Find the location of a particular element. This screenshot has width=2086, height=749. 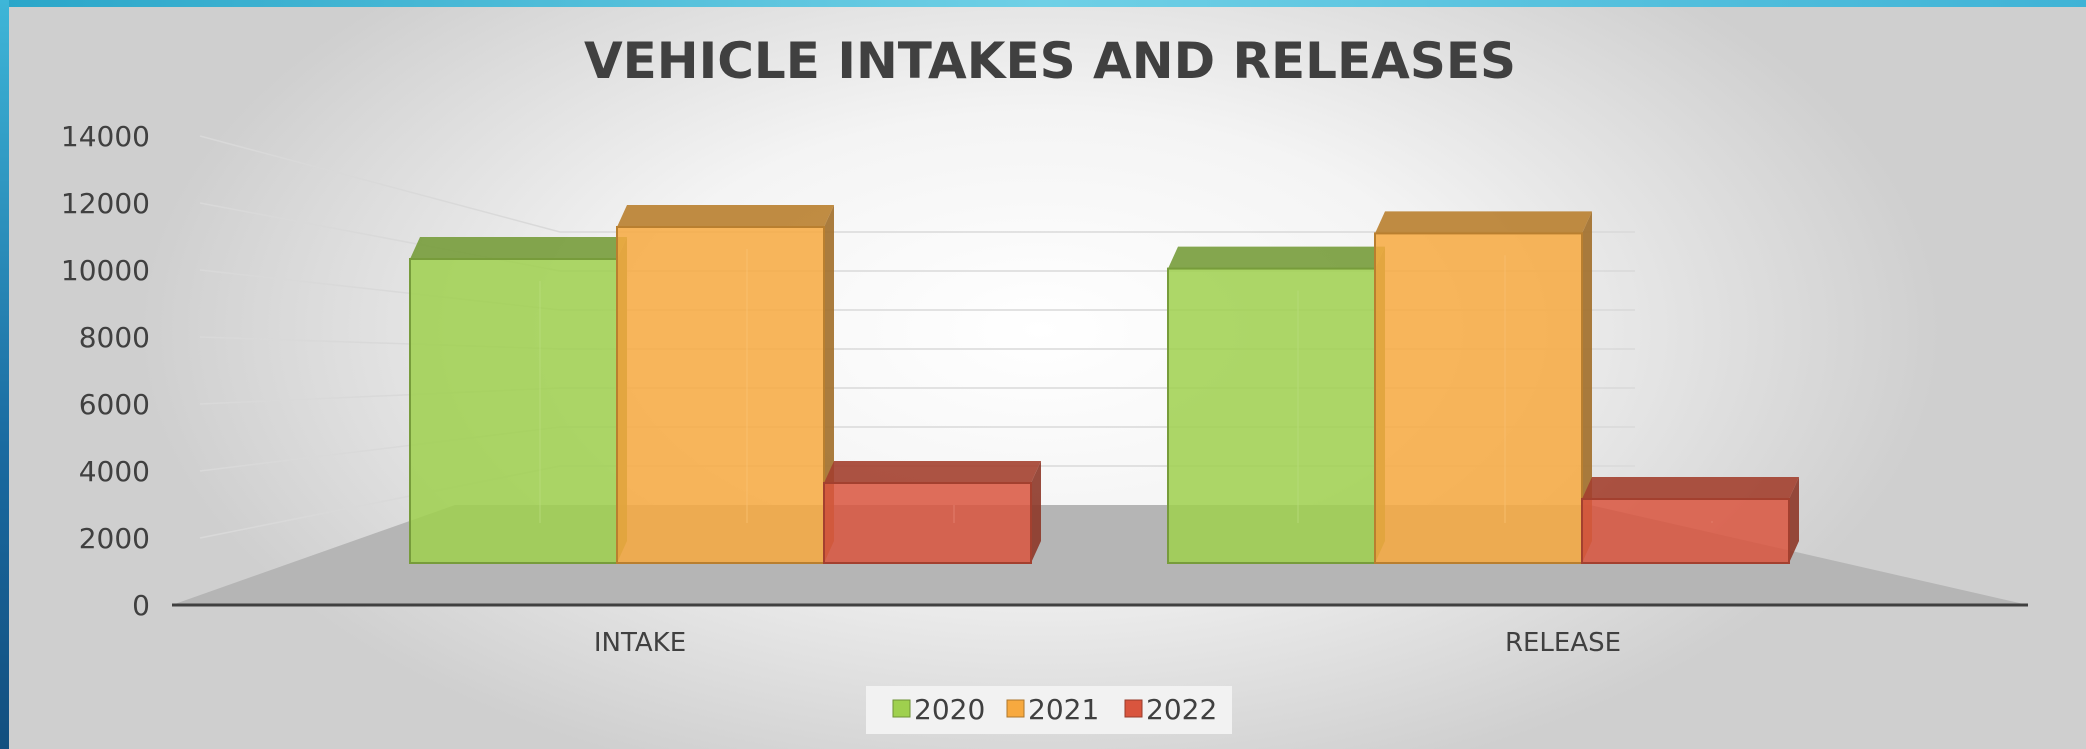

y-tick-label: 6000 is located at coordinates (114, 404).